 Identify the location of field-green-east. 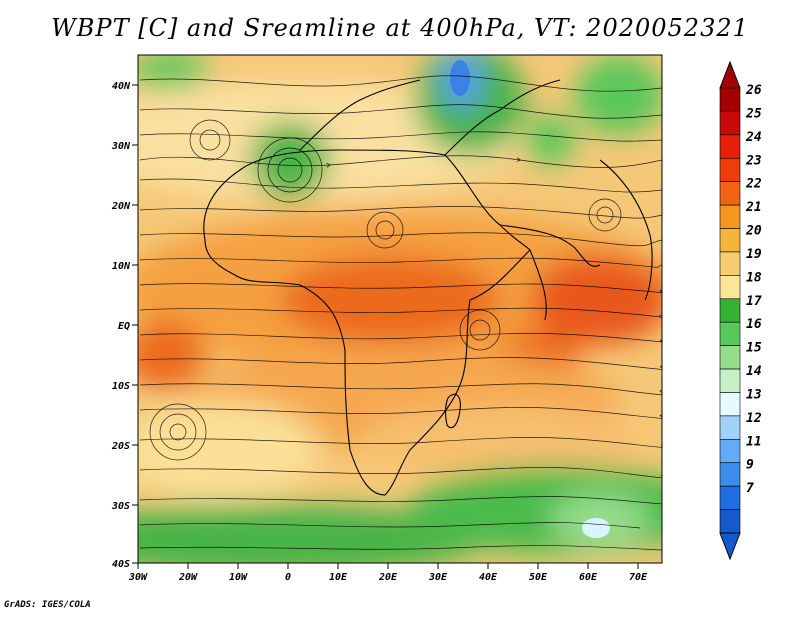
(550, 140).